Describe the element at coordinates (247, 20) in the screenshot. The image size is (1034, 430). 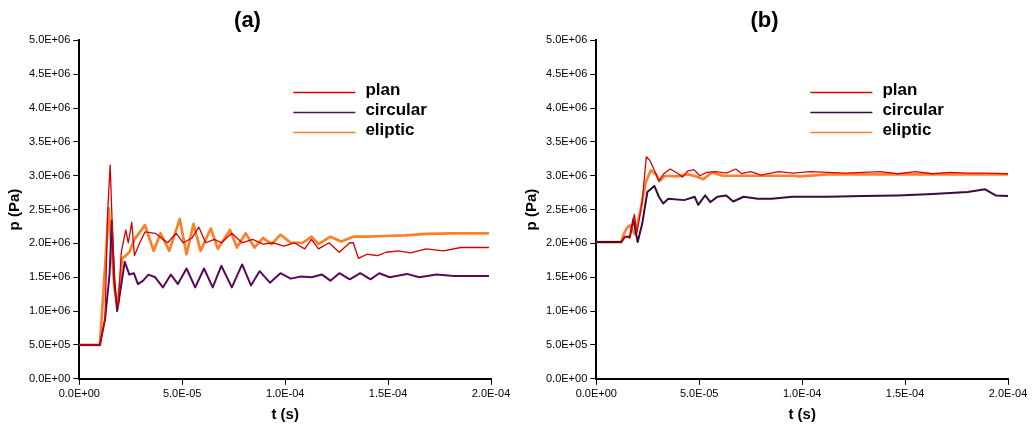
I see `chart-title: (a)` at that location.